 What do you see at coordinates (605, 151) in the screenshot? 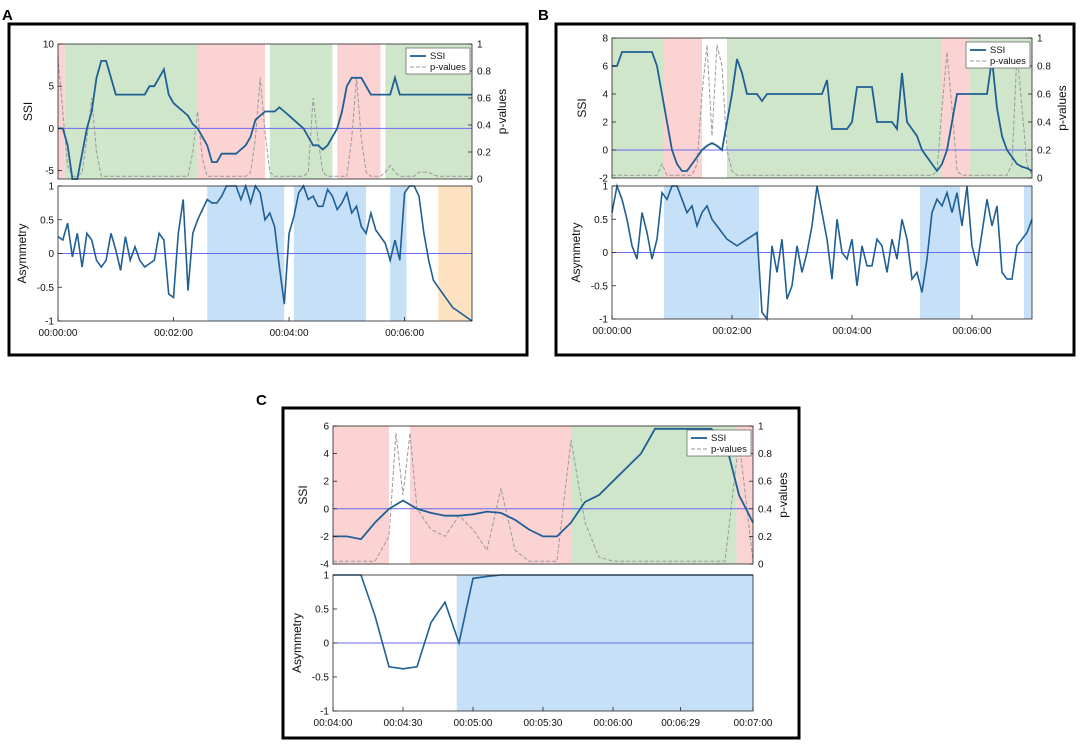
I see `ssi-y-tick-label: 0` at bounding box center [605, 151].